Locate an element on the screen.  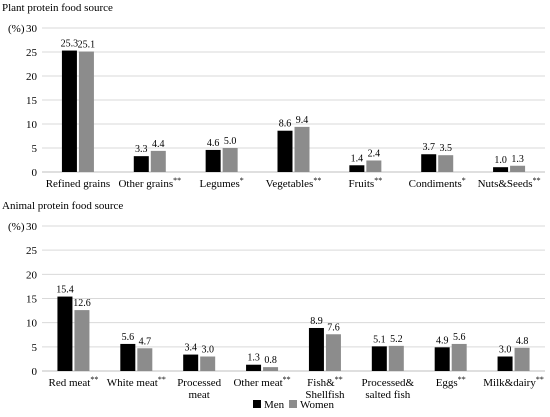
data-label: 7.6 is located at coordinates (333, 327).